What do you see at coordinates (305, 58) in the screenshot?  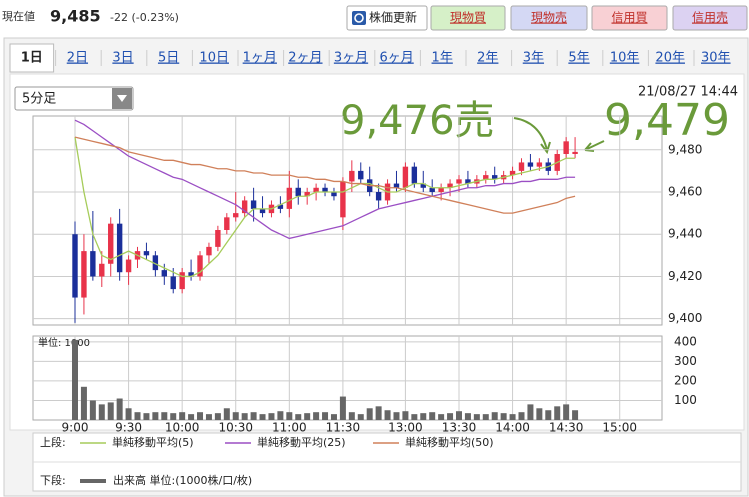 I see `tab: 2ヶ月` at bounding box center [305, 58].